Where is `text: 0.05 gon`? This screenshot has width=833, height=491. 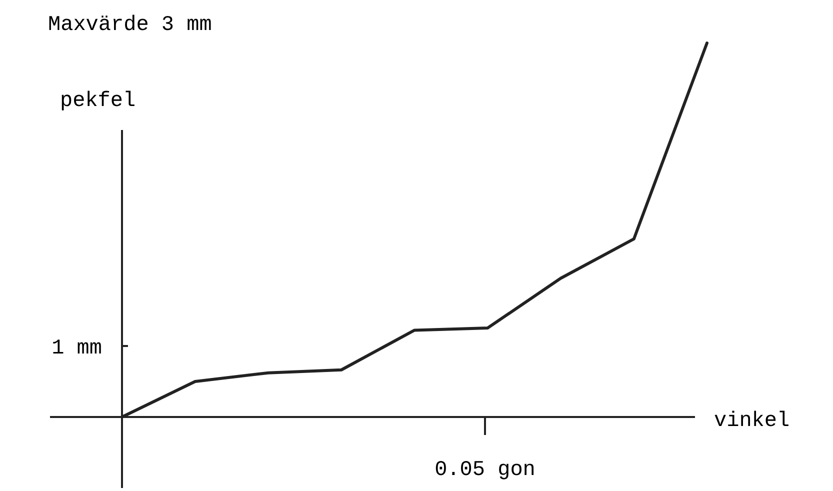
text: 0.05 gon is located at coordinates (485, 470).